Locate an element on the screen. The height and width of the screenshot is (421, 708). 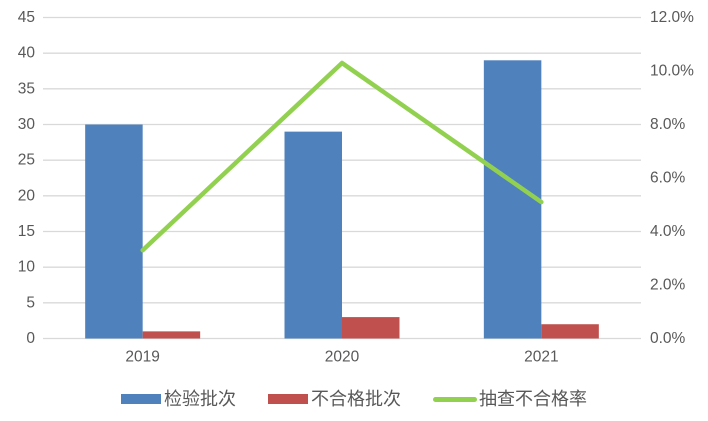
right-axis-tick-label: 0.0% is located at coordinates (668, 338).